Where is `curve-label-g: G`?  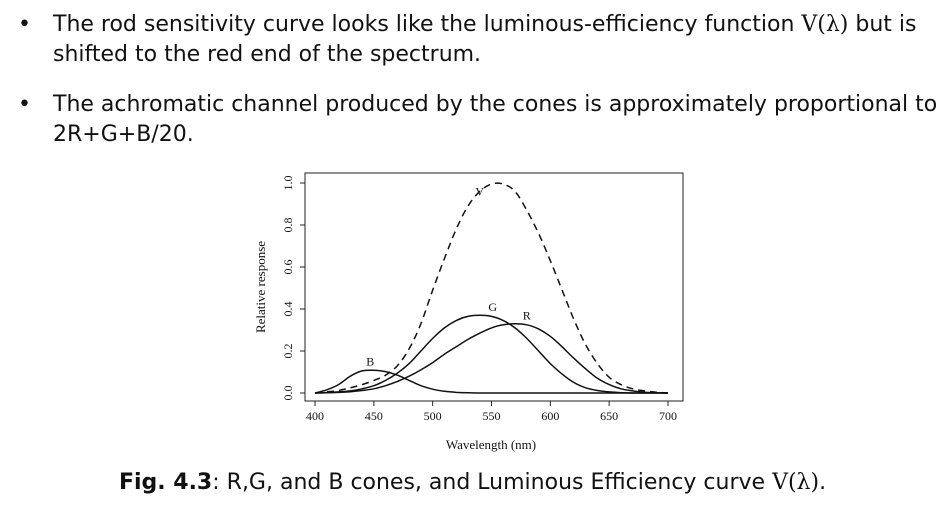
curve-label-g: G is located at coordinates (492, 307).